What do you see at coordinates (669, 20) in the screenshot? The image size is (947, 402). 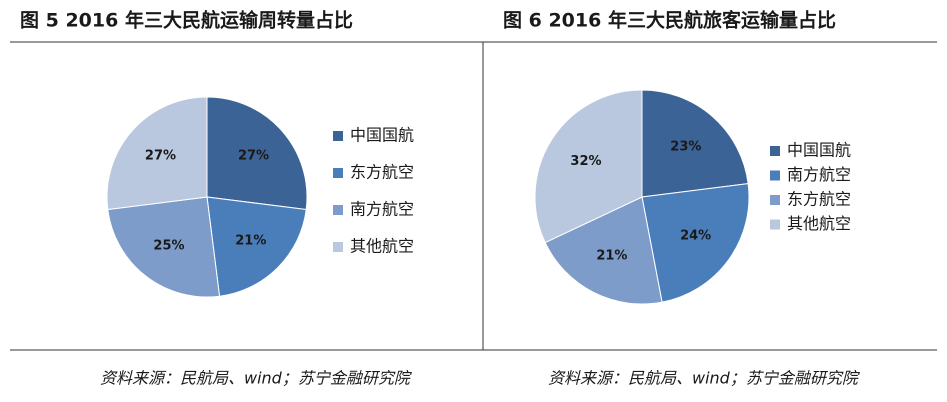 I see `chart-title: 图 6 2016 年三大民航旅客运输量占比` at bounding box center [669, 20].